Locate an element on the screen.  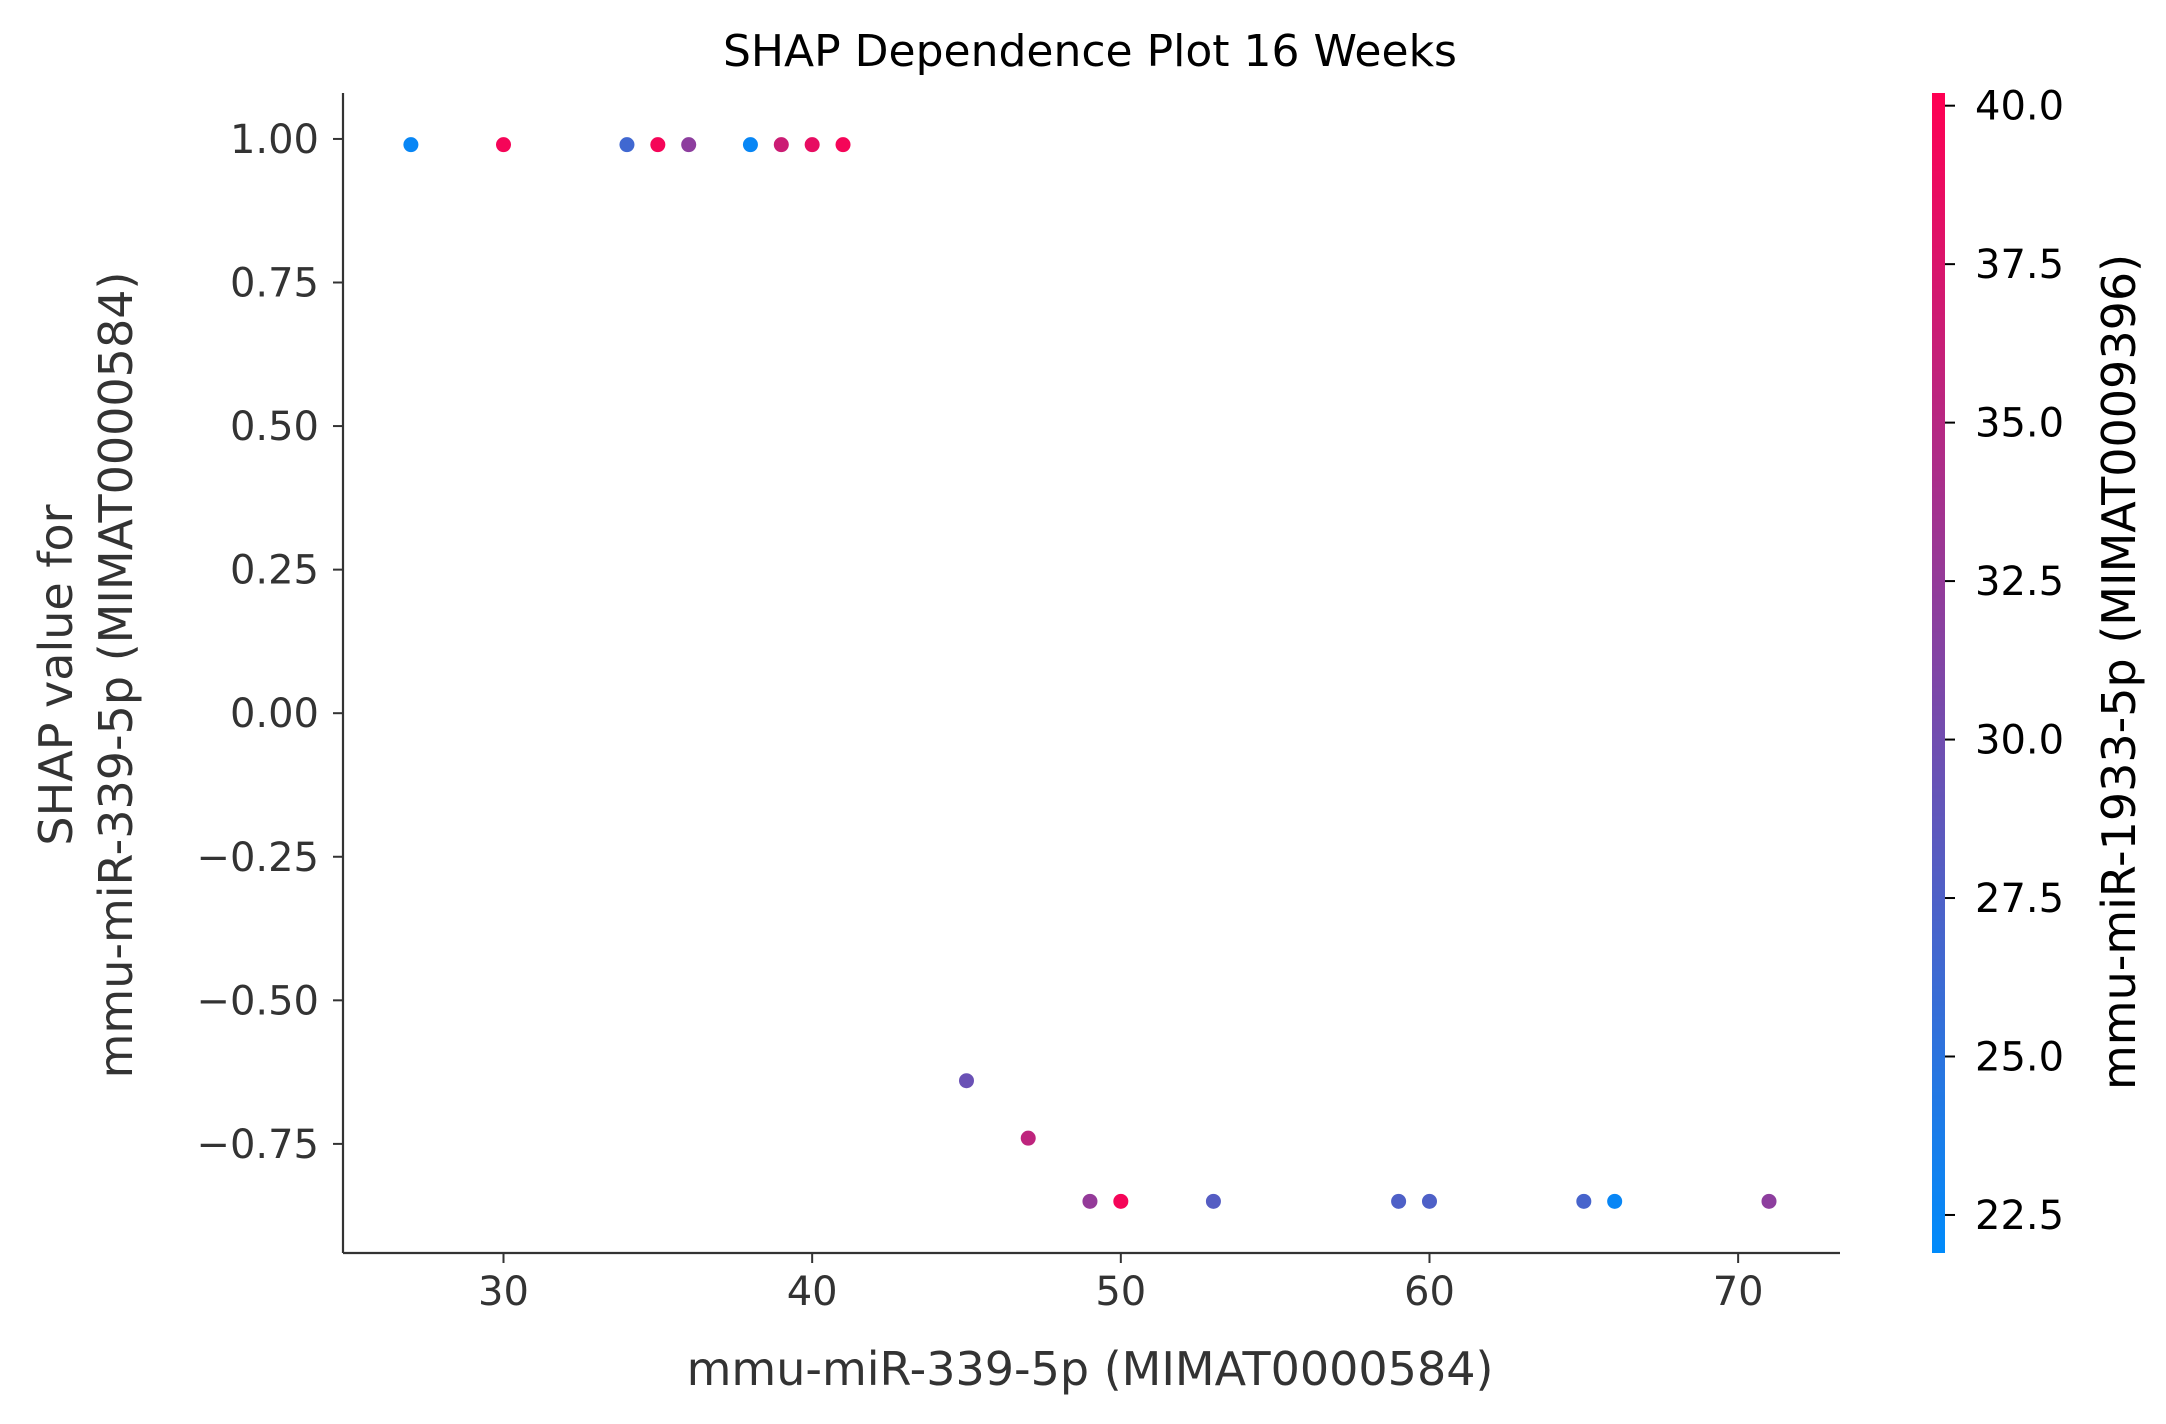
x-tick-label: 70 is located at coordinates (1738, 1292).